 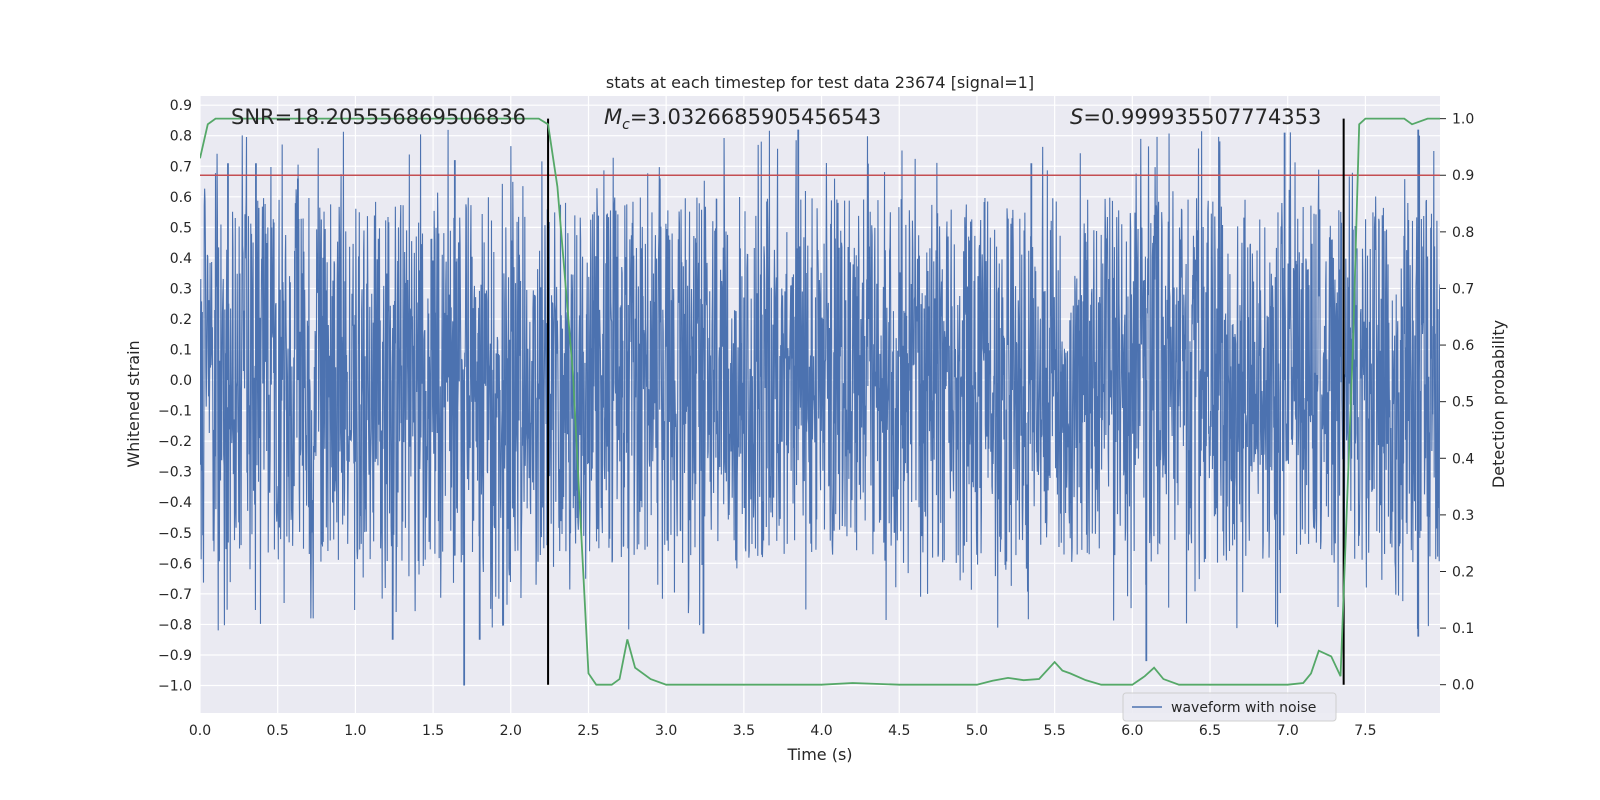 I want to click on y-tick-label: −0.8, so click(x=175, y=625).